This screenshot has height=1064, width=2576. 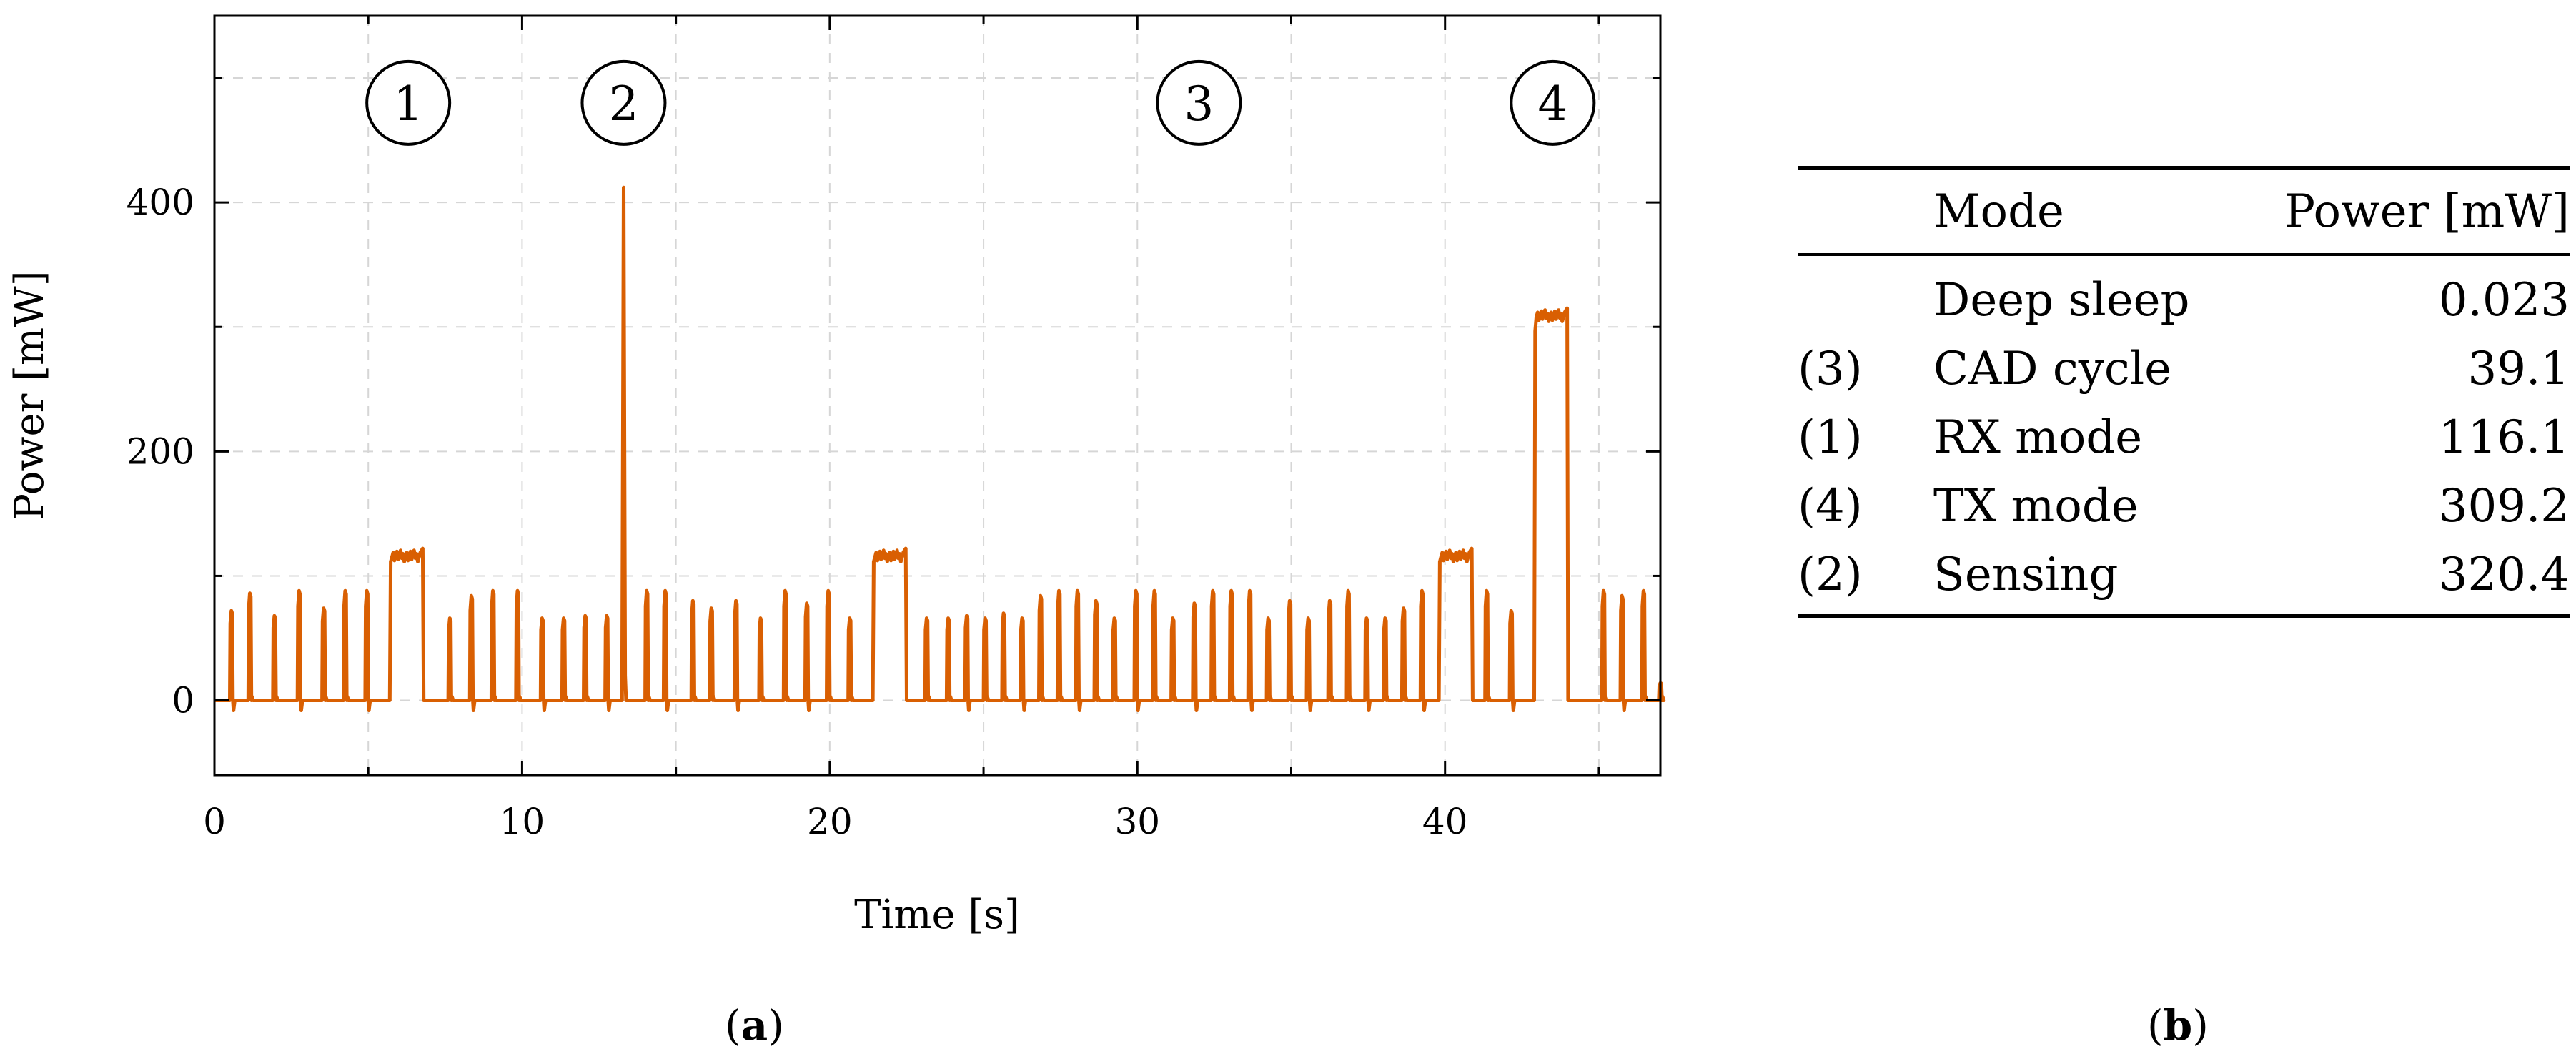 I want to click on row-mode: Sensing, so click(x=2026, y=574).